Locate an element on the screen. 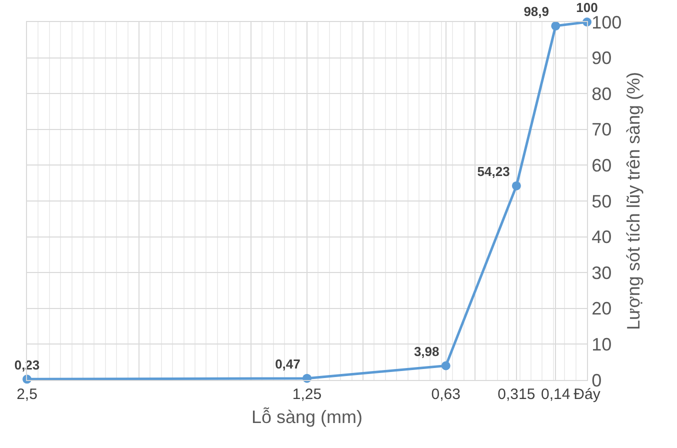 The image size is (677, 448). y-tick-label: 80 is located at coordinates (602, 94).